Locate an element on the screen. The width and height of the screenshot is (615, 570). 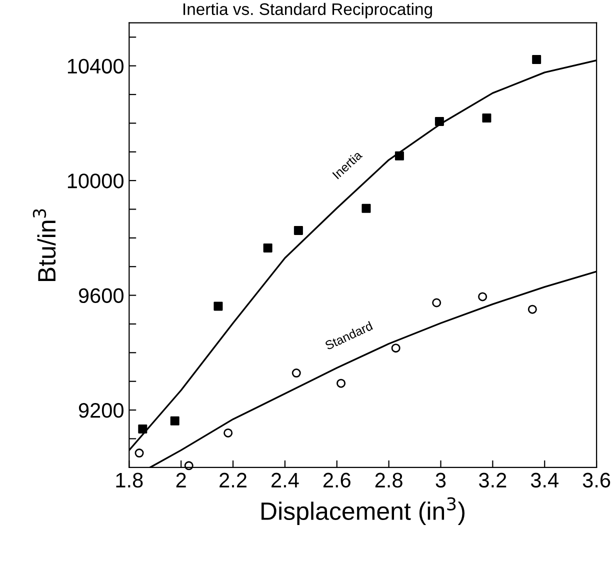
x-tick-label: 3 is located at coordinates (441, 480).